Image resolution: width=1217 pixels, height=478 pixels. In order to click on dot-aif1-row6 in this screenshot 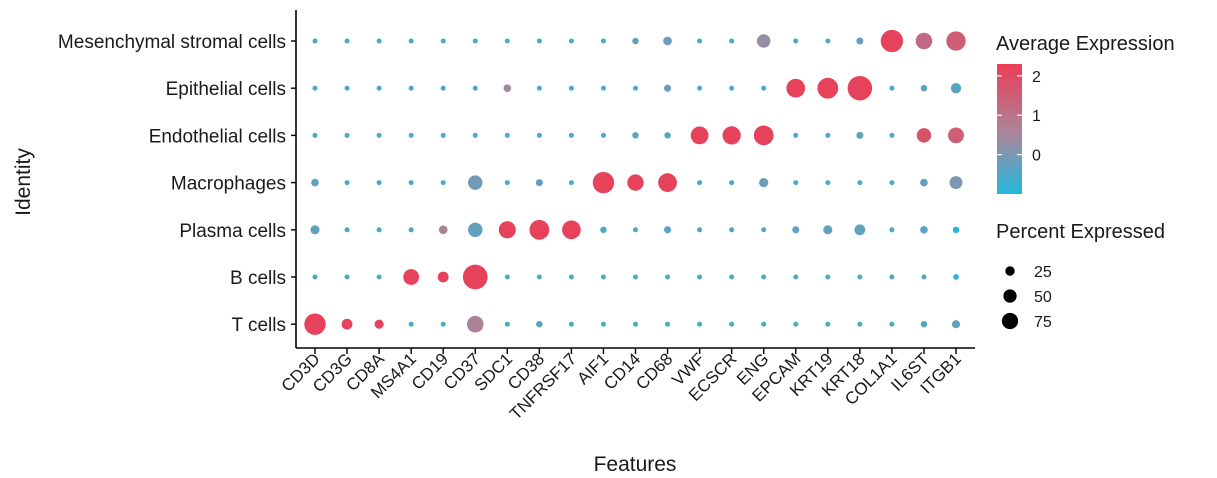, I will do `click(603, 324)`.